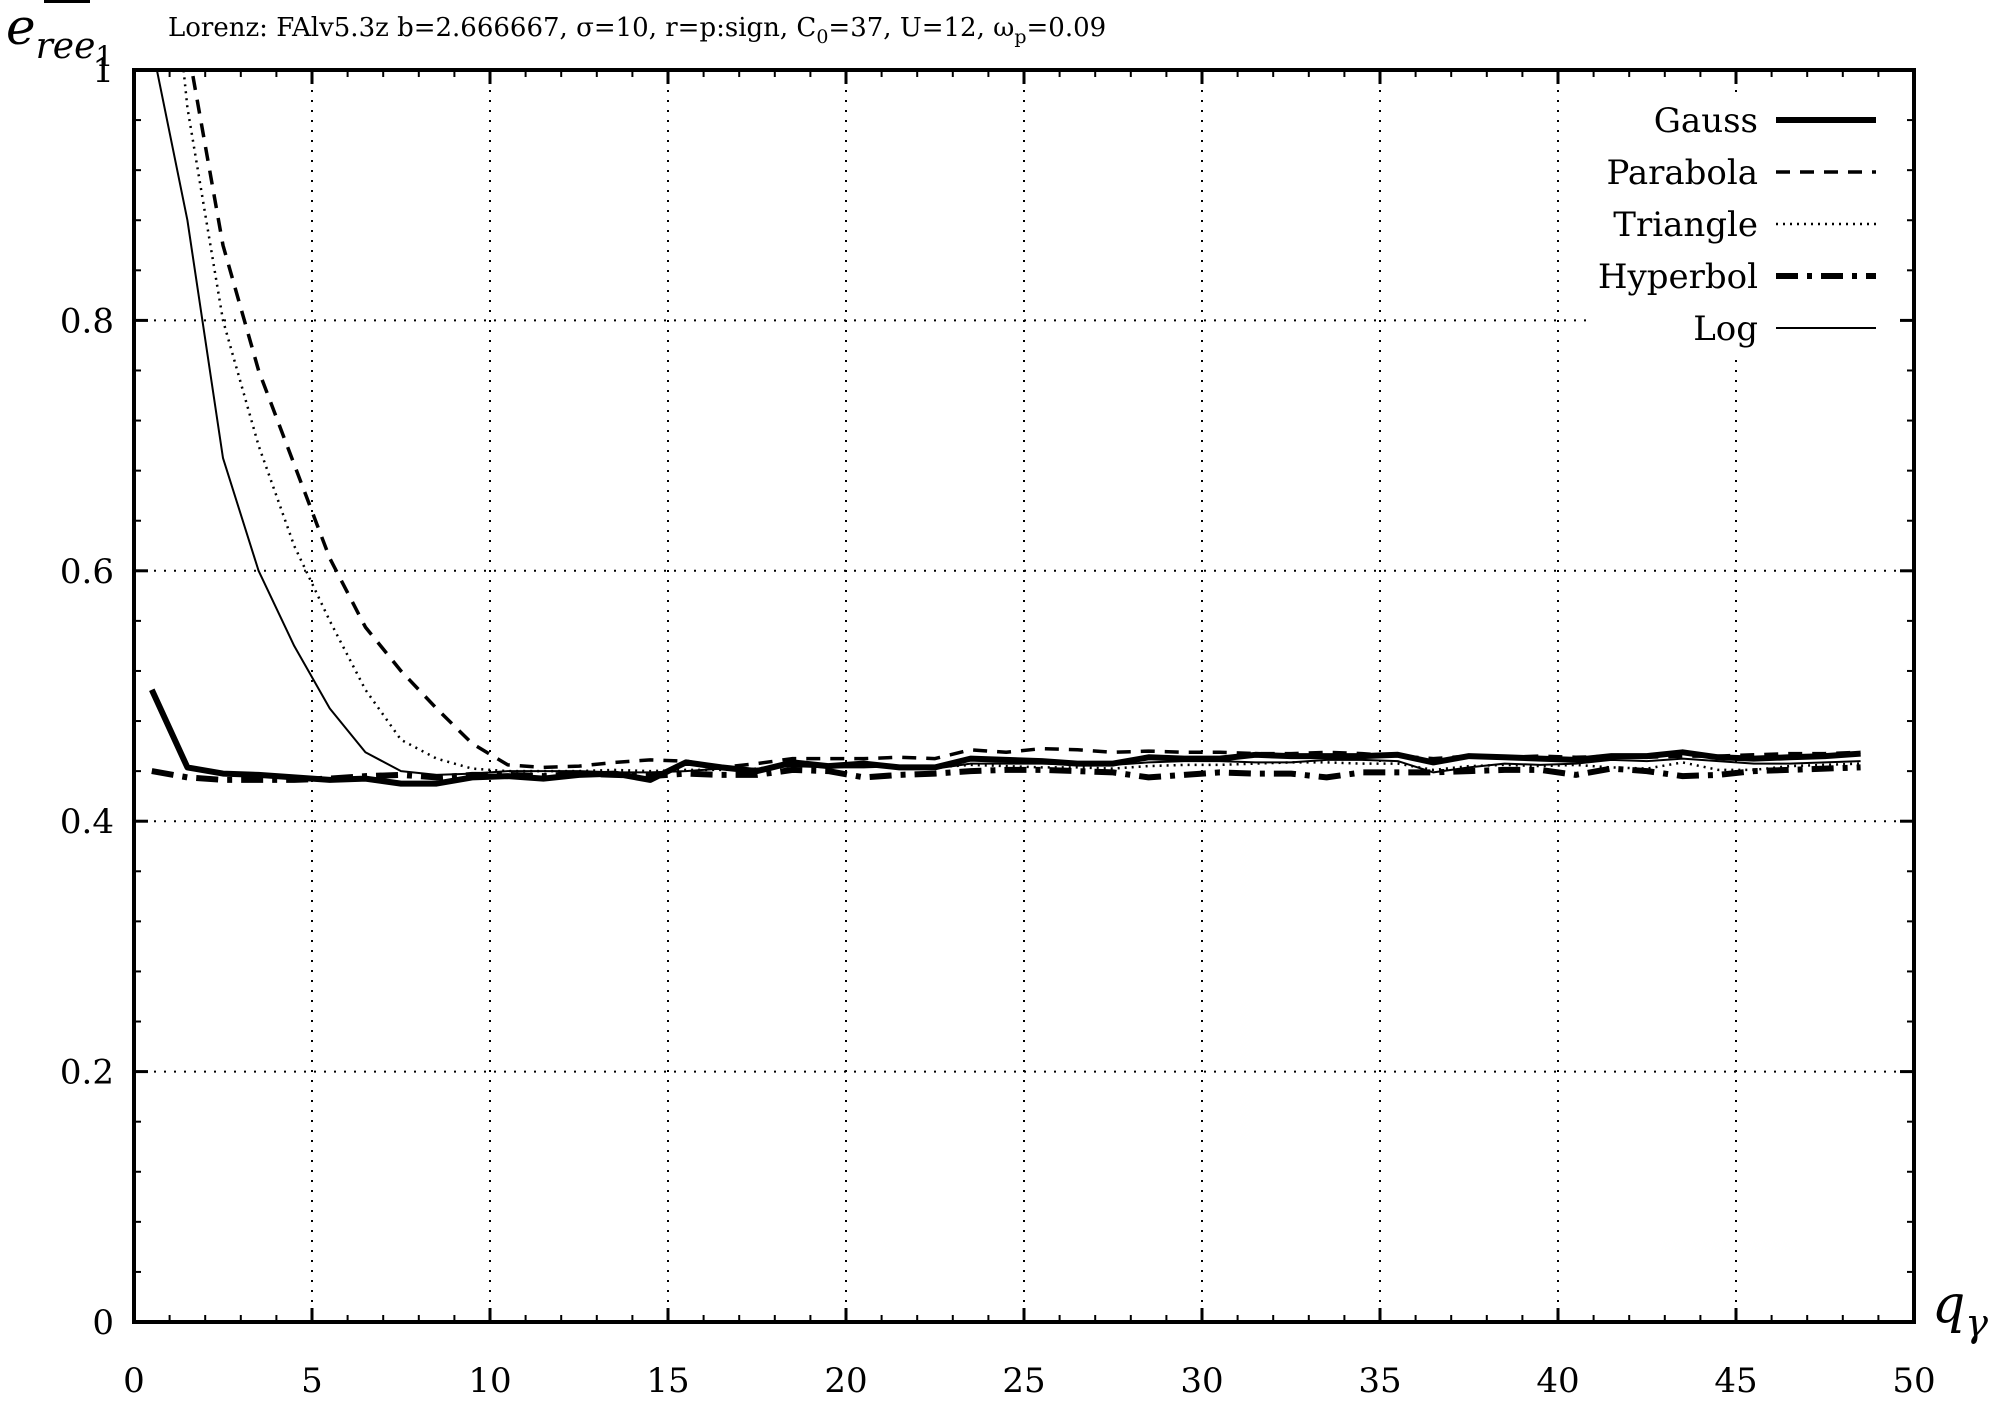 This screenshot has height=1417, width=2004. I want to click on legend-item-gauss: Gauss, so click(1765, 121).